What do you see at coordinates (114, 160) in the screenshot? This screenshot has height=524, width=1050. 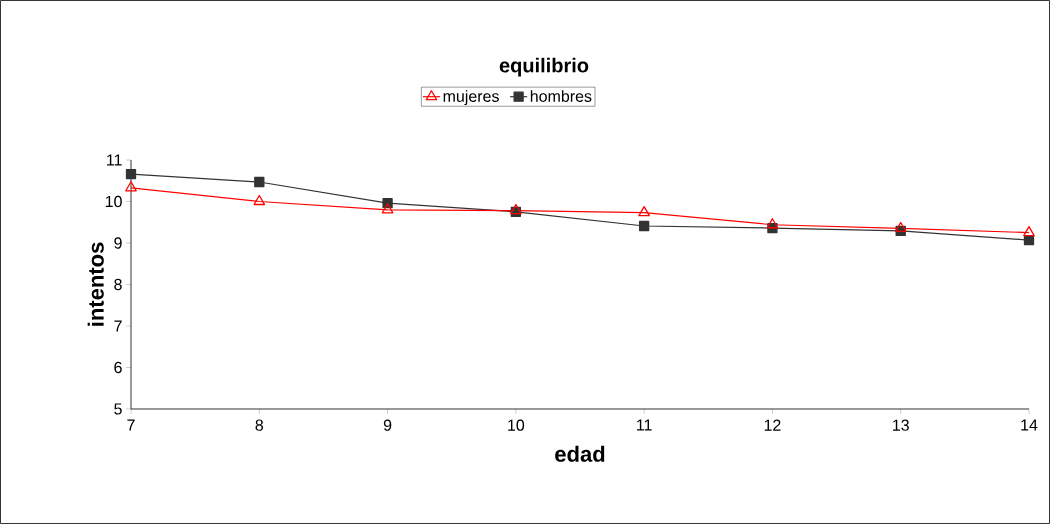 I see `y-tick-label: 11` at bounding box center [114, 160].